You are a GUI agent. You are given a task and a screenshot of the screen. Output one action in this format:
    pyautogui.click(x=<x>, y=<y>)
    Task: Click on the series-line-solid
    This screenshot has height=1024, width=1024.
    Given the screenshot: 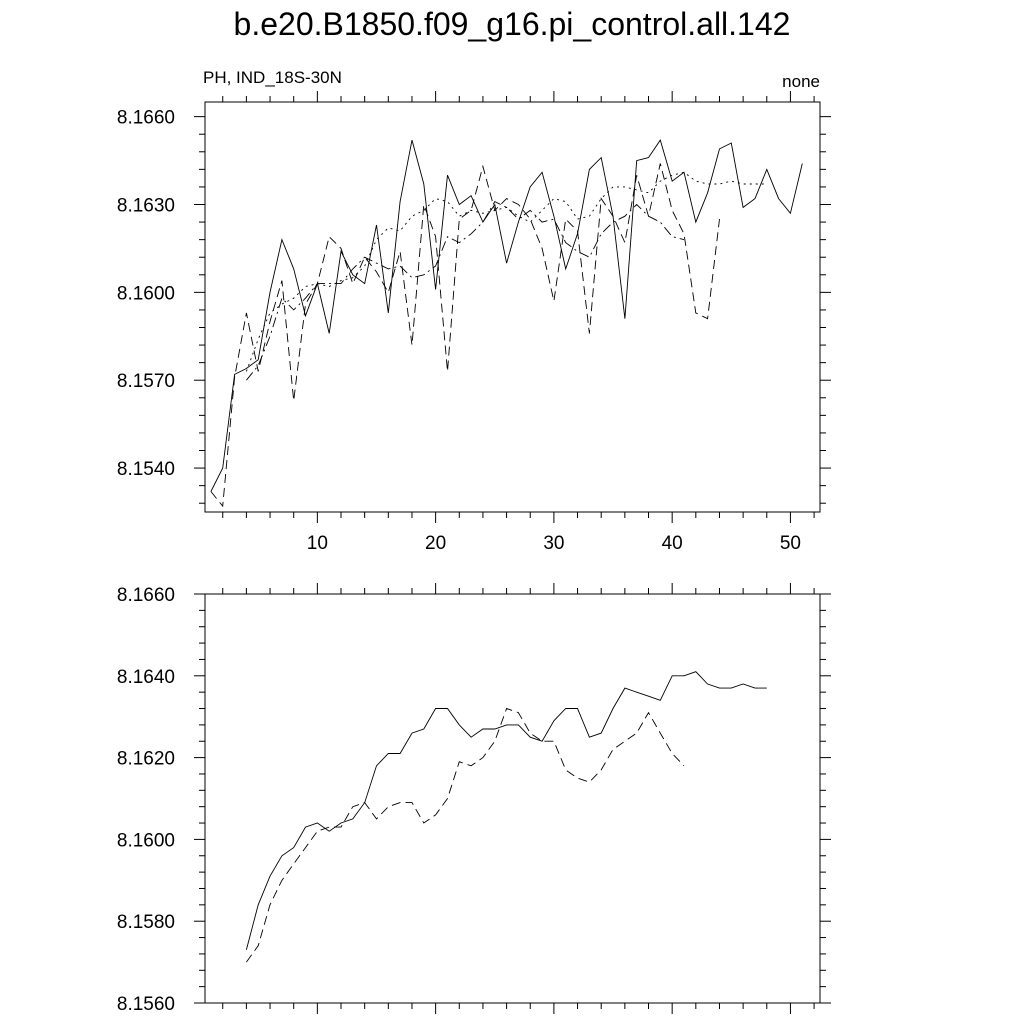 What is the action you would take?
    pyautogui.click(x=506, y=810)
    